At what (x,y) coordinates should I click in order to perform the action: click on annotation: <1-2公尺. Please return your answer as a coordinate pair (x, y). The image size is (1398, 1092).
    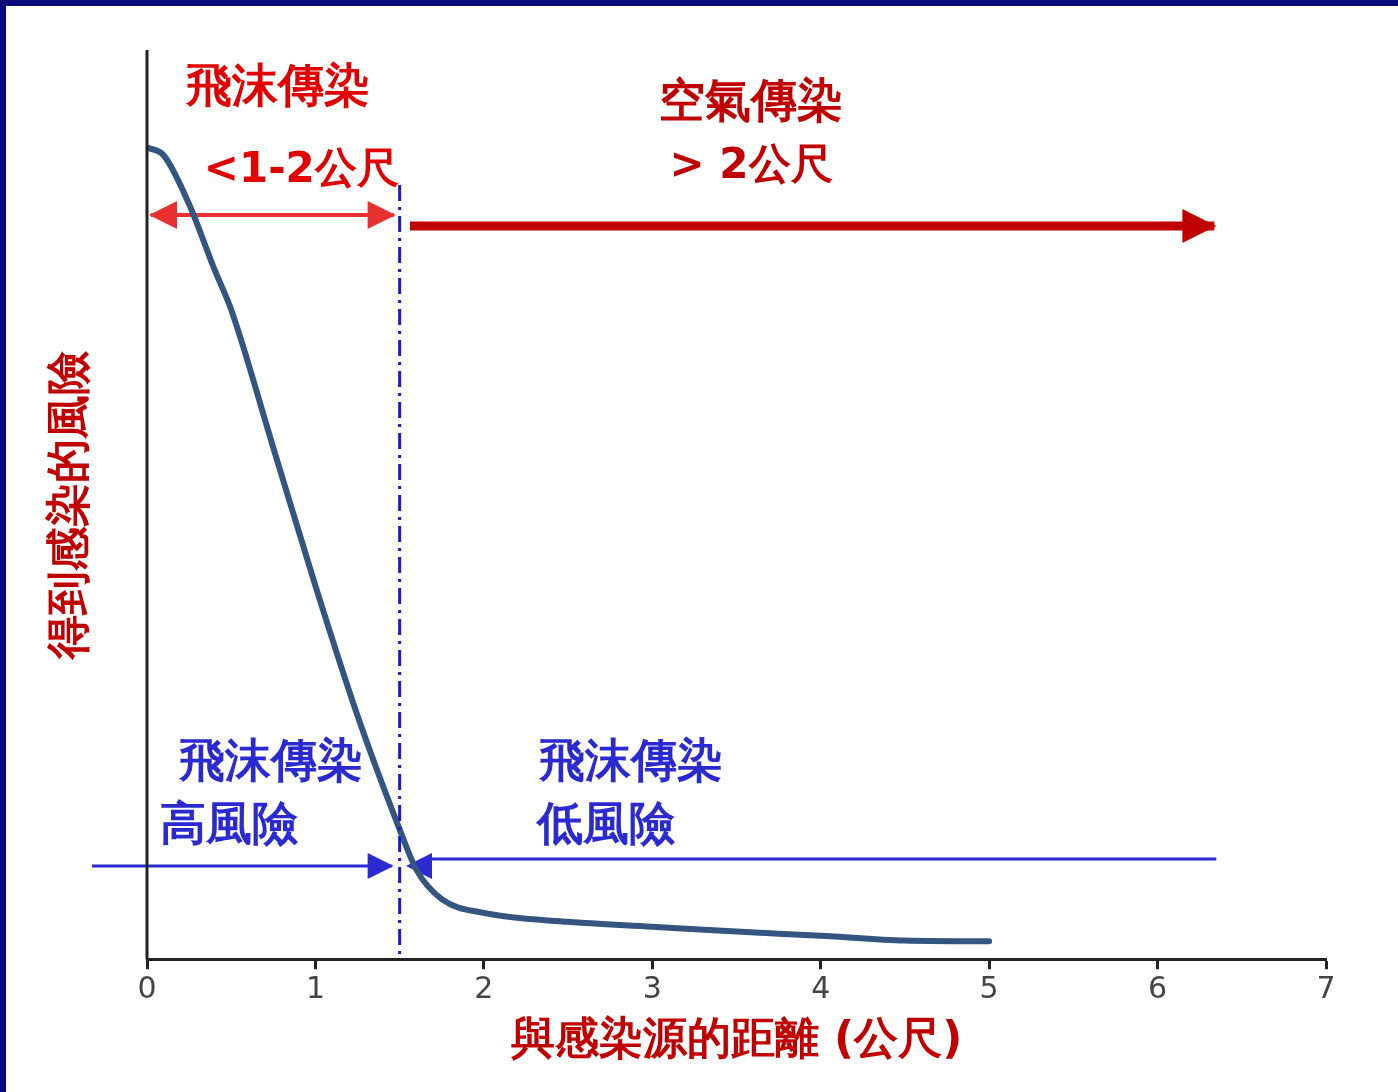
    Looking at the image, I should click on (301, 168).